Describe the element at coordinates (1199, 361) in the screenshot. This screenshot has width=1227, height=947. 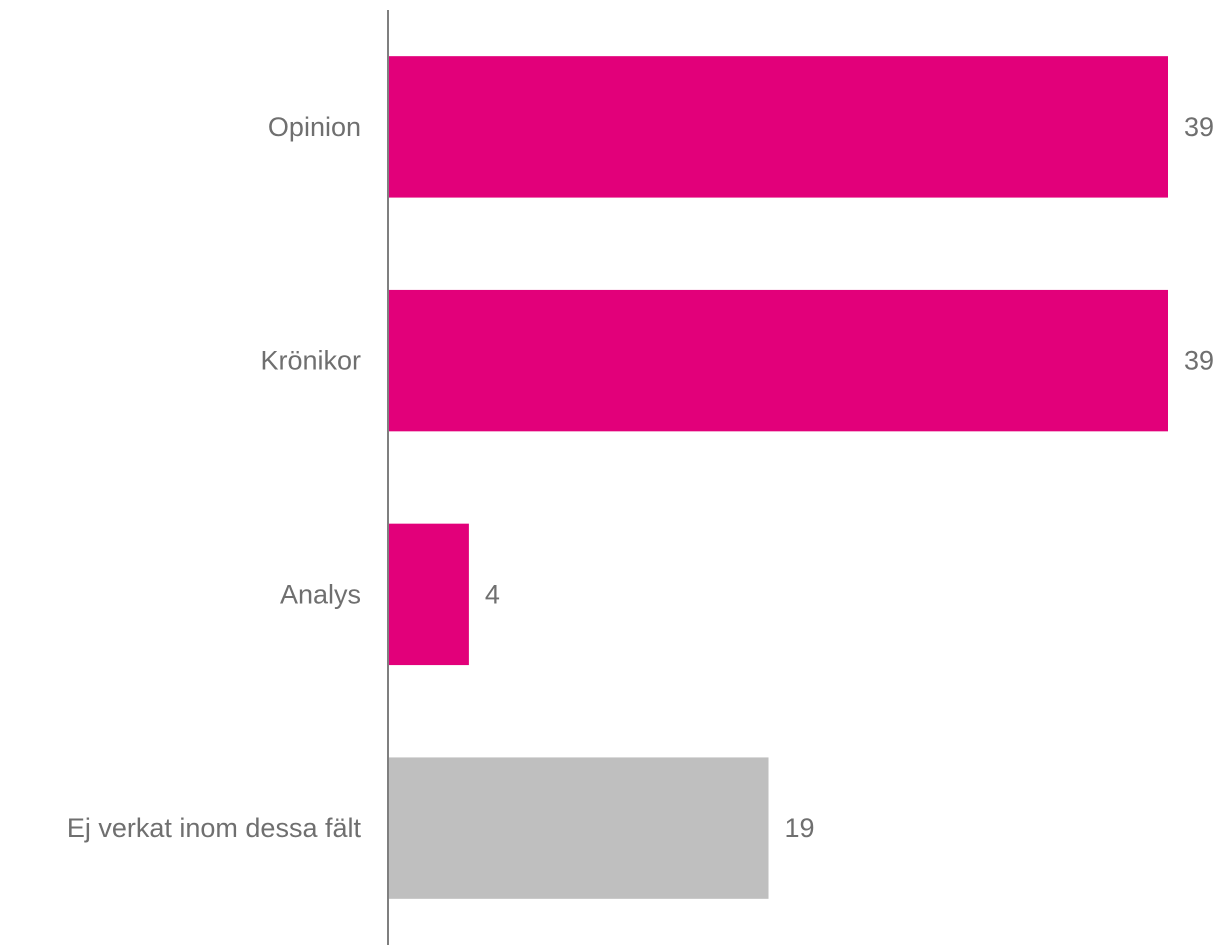
I see `value-label-2: 39` at that location.